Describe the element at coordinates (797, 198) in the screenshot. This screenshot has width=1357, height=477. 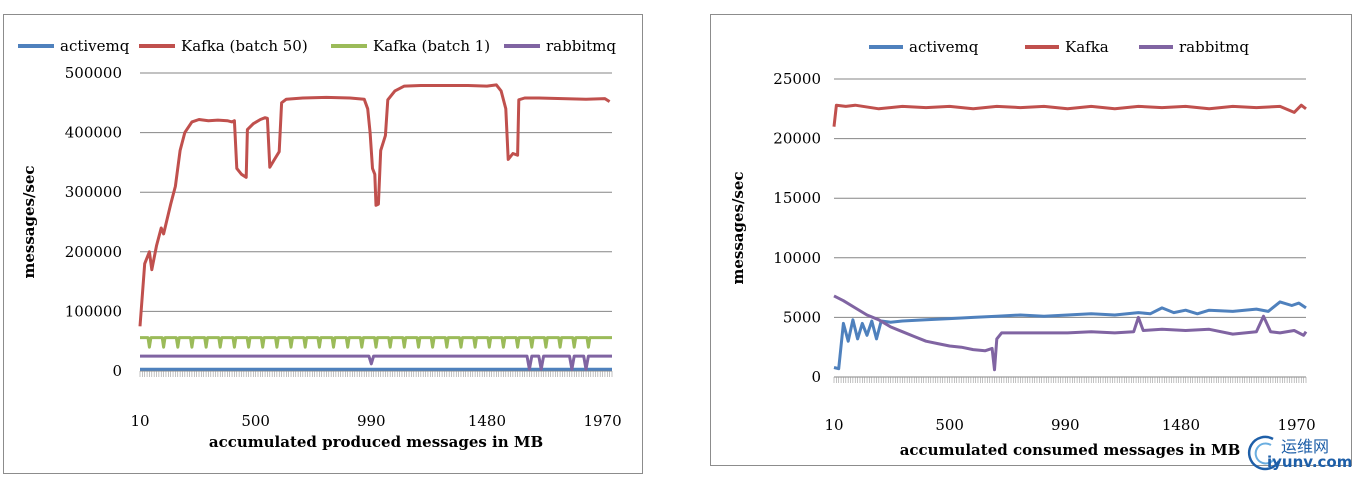
I see `y-tick-label: 15000` at that location.